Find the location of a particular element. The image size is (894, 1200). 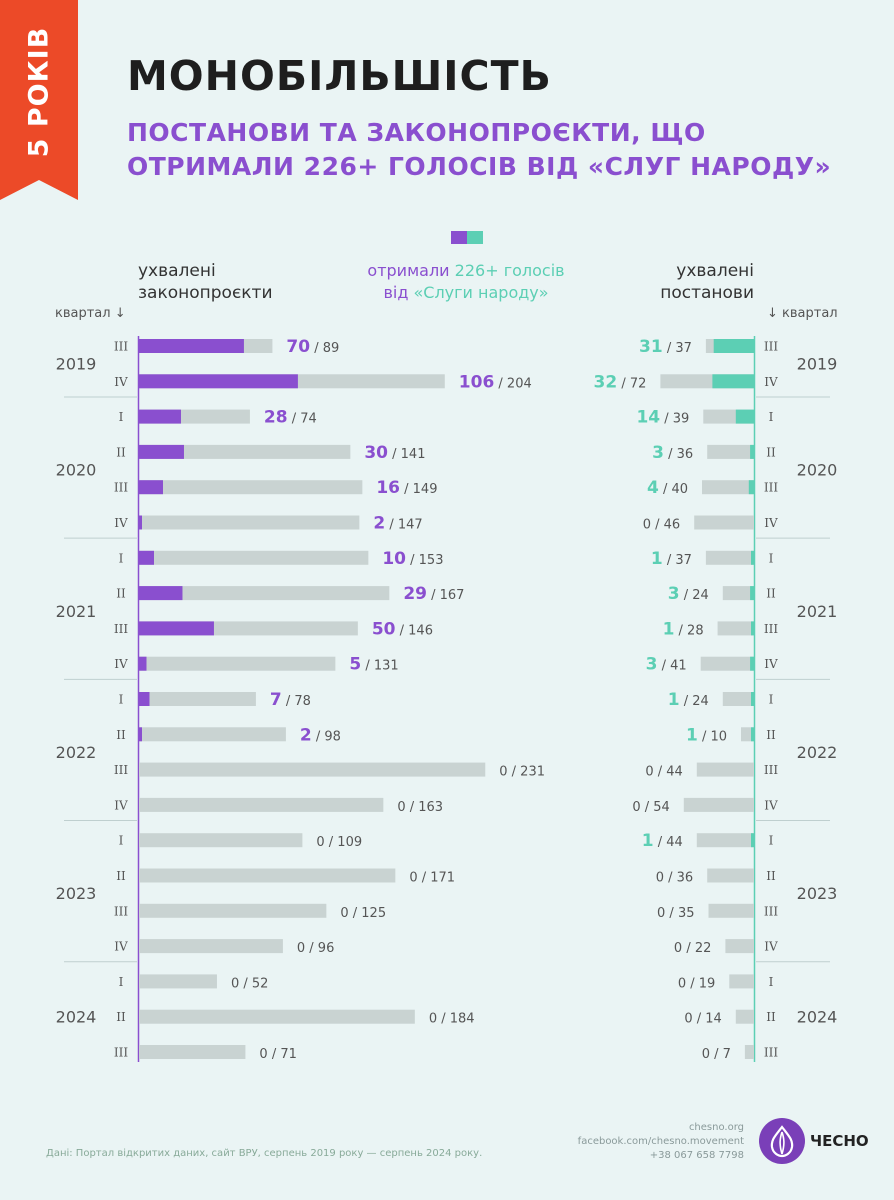

page-title: МОНОБІЛЬШІСТЬ is located at coordinates (339, 76).